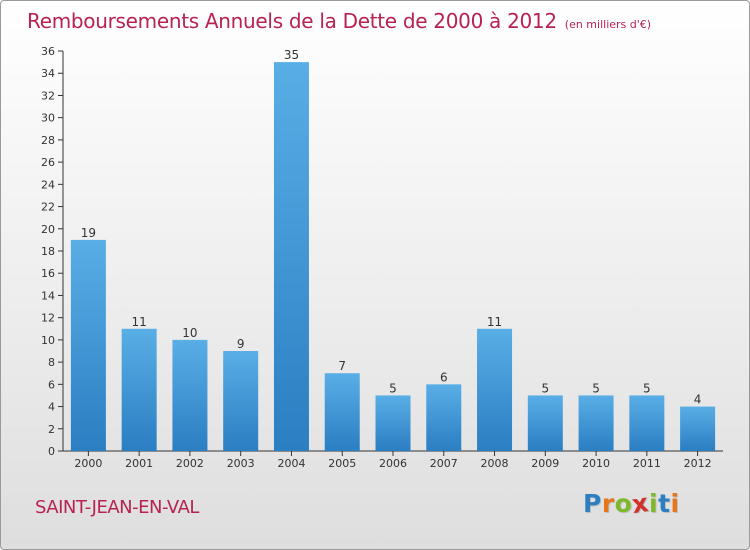  Describe the element at coordinates (608, 503) in the screenshot. I see `logo-letter: r` at that location.